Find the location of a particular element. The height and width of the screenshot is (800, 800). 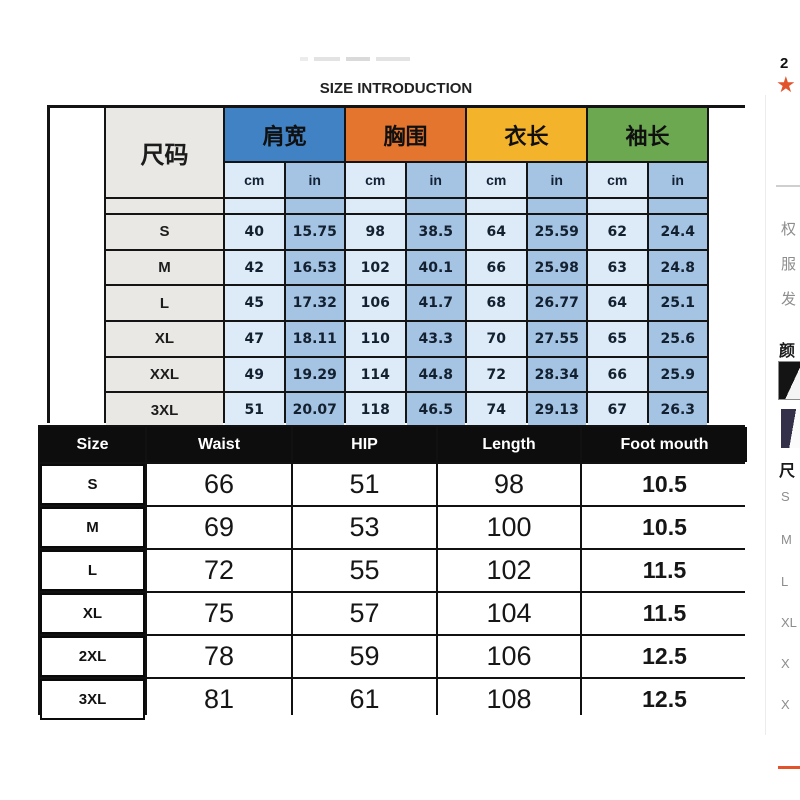

bust-header: 胸围 is located at coordinates (405, 134).